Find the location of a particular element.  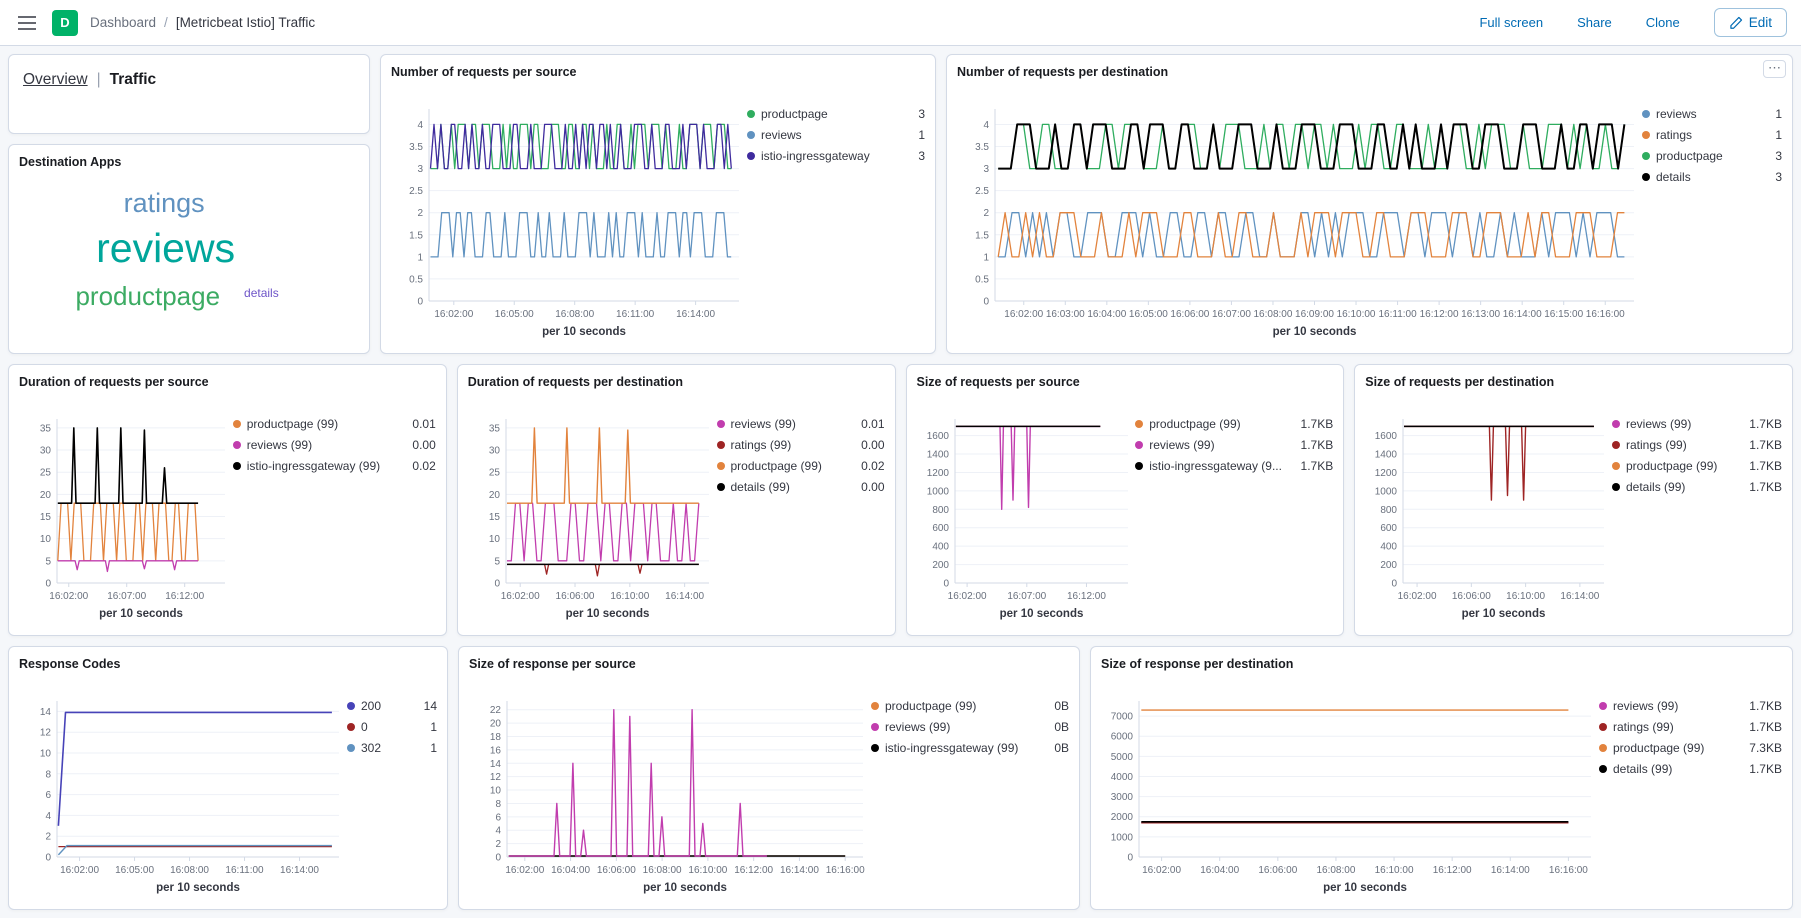

clone-link: Clone is located at coordinates (1662, 22).